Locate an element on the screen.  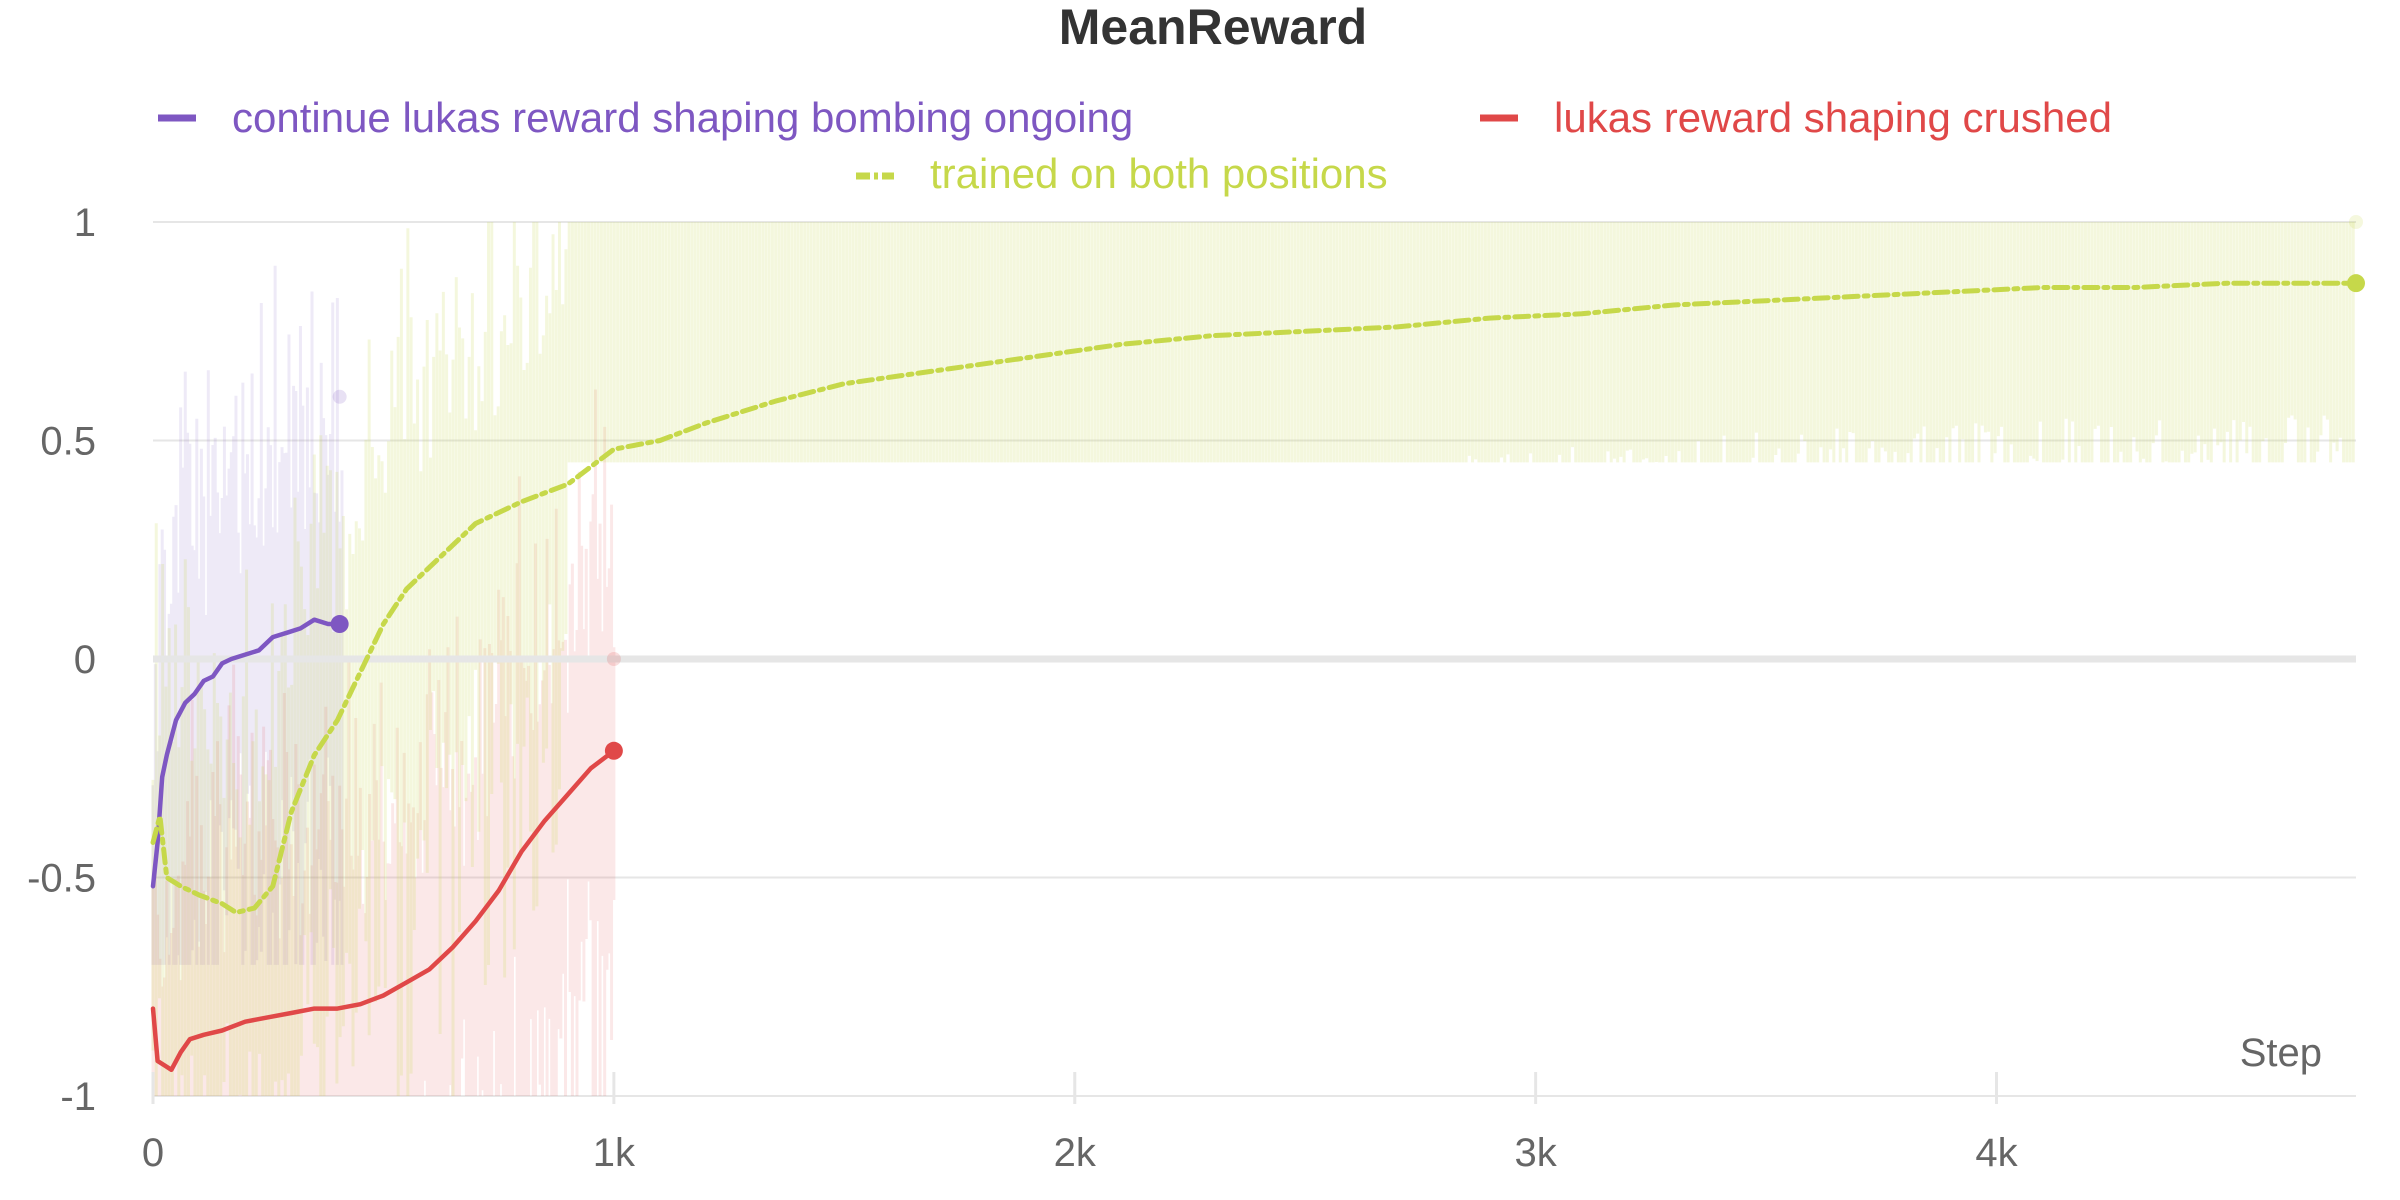
legend-item-trained-both: trained on both positions is located at coordinates (1122, 173).